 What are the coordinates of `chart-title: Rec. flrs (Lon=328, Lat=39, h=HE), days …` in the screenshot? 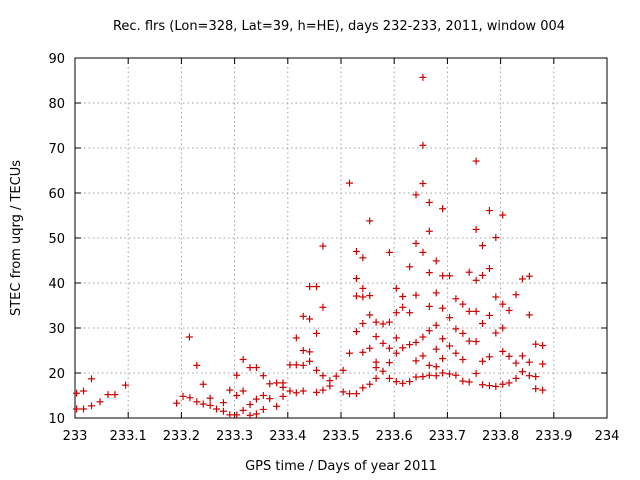 It's located at (339, 26).